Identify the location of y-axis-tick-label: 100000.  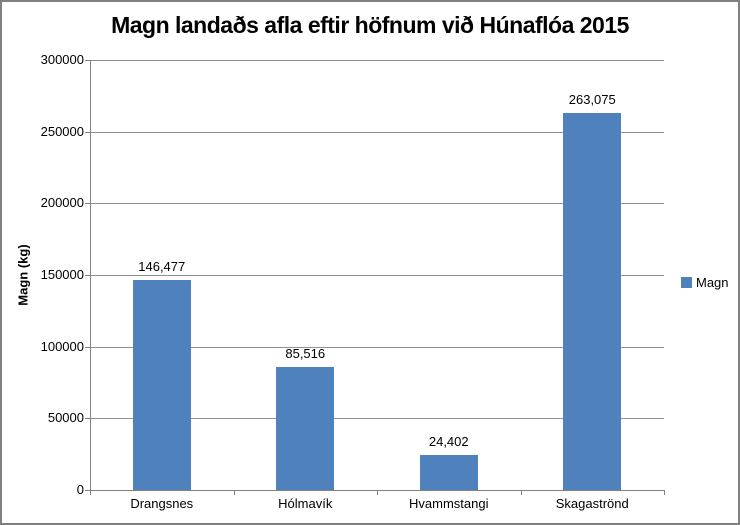
(62, 346).